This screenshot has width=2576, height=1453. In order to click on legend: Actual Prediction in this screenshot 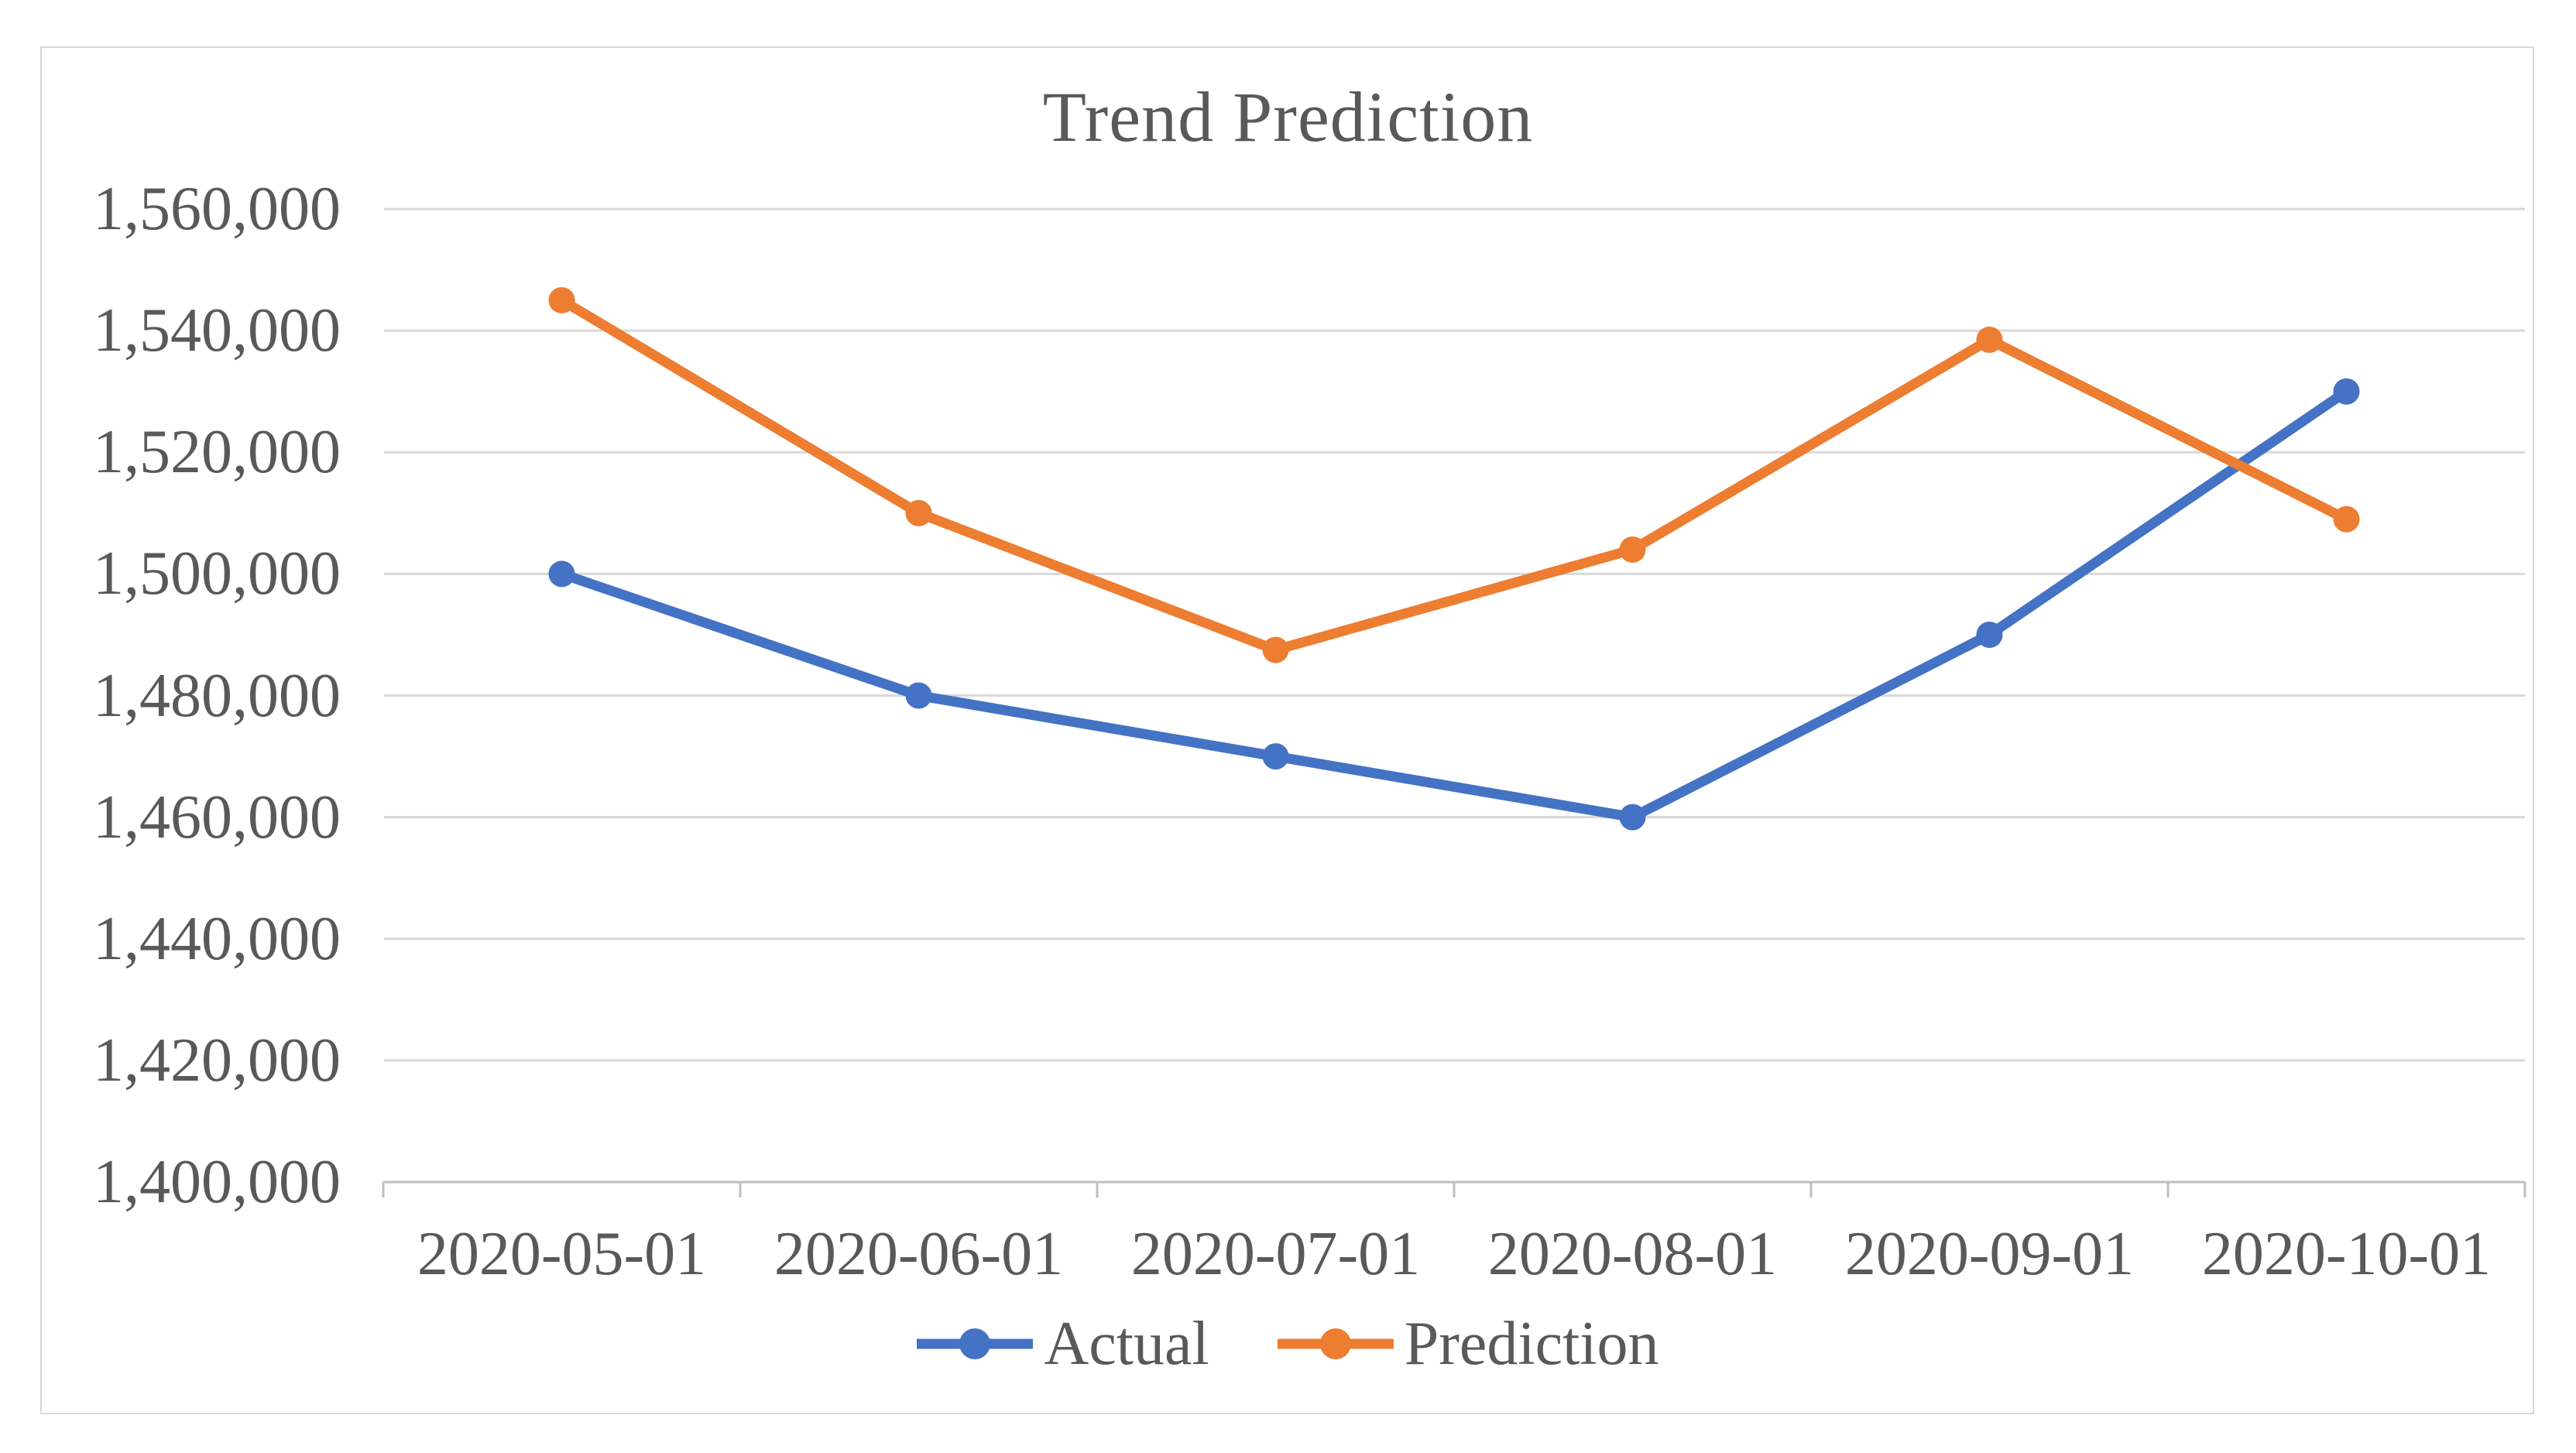, I will do `click(1288, 1344)`.